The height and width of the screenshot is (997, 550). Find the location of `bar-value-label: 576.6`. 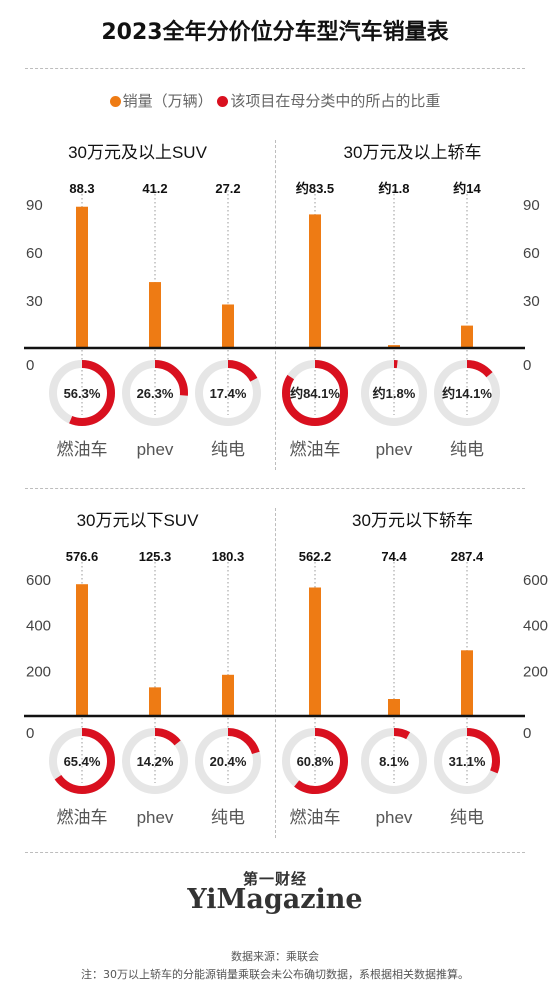

bar-value-label: 576.6 is located at coordinates (82, 556).